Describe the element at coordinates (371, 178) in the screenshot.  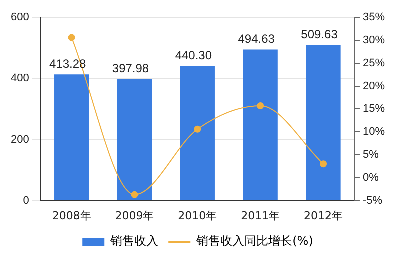
I see `y2-tick-label: 0%` at that location.